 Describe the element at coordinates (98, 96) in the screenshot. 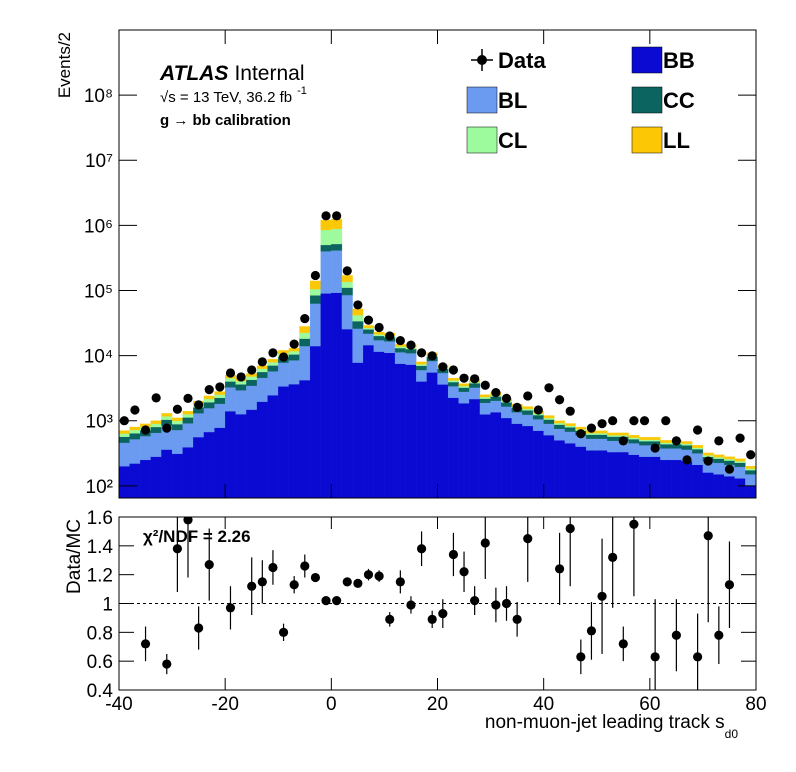

I see `y-tick-label: 10⁸` at that location.